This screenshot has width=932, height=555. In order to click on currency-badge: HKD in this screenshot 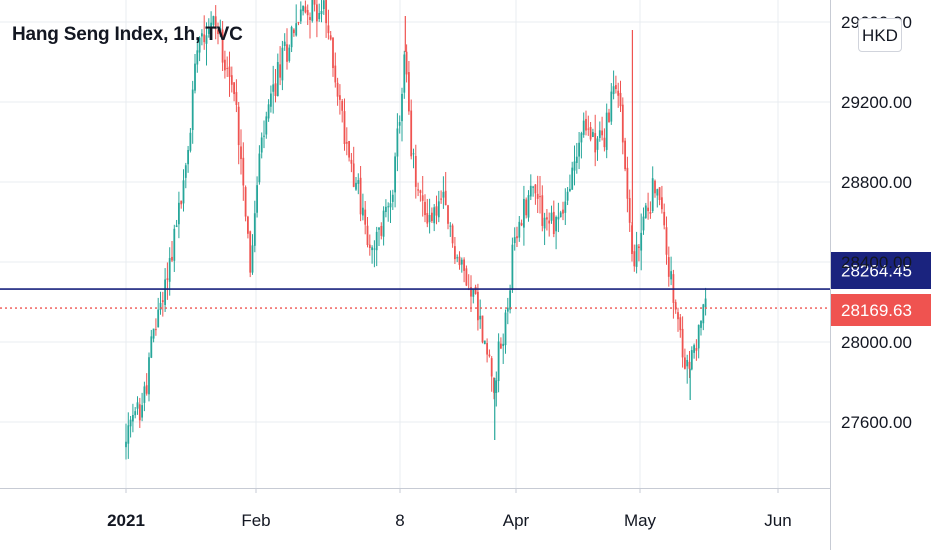, I will do `click(880, 35)`.